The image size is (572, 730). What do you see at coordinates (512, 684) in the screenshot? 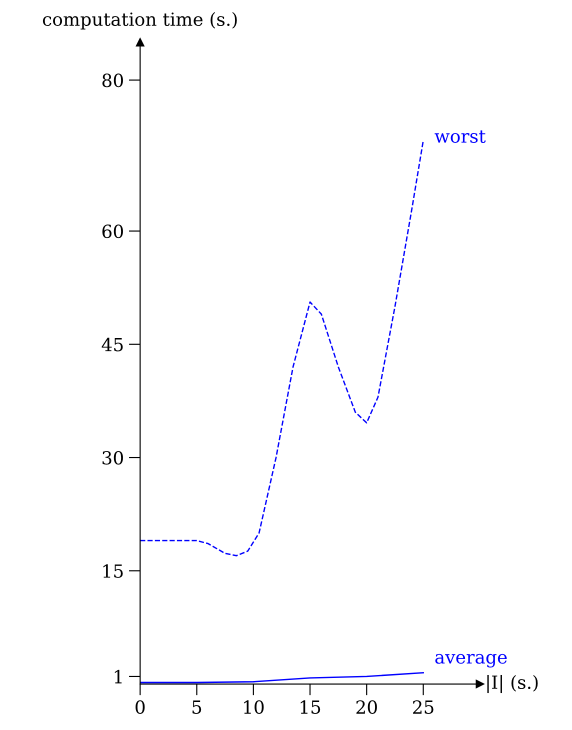
I see `x-axis-title: |I| (s.)` at bounding box center [512, 684].